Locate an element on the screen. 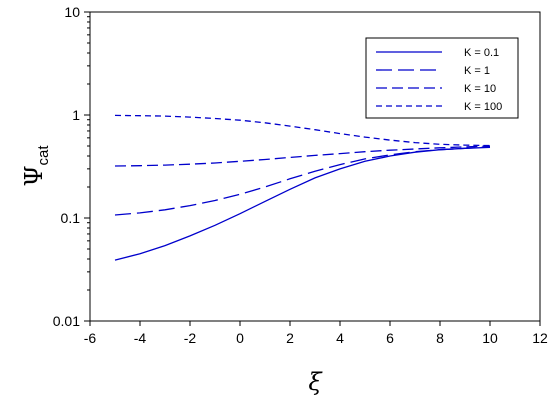 The image size is (550, 400). legend-label: K = 0.1 is located at coordinates (481, 53).